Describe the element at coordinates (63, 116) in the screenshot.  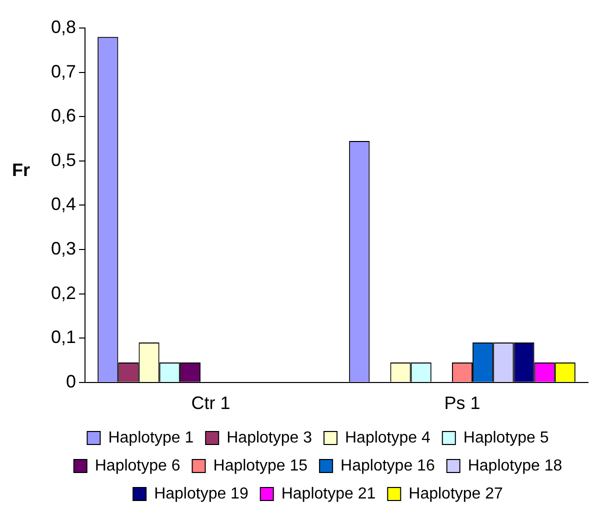
I see `y-tick-label: 0,6` at that location.